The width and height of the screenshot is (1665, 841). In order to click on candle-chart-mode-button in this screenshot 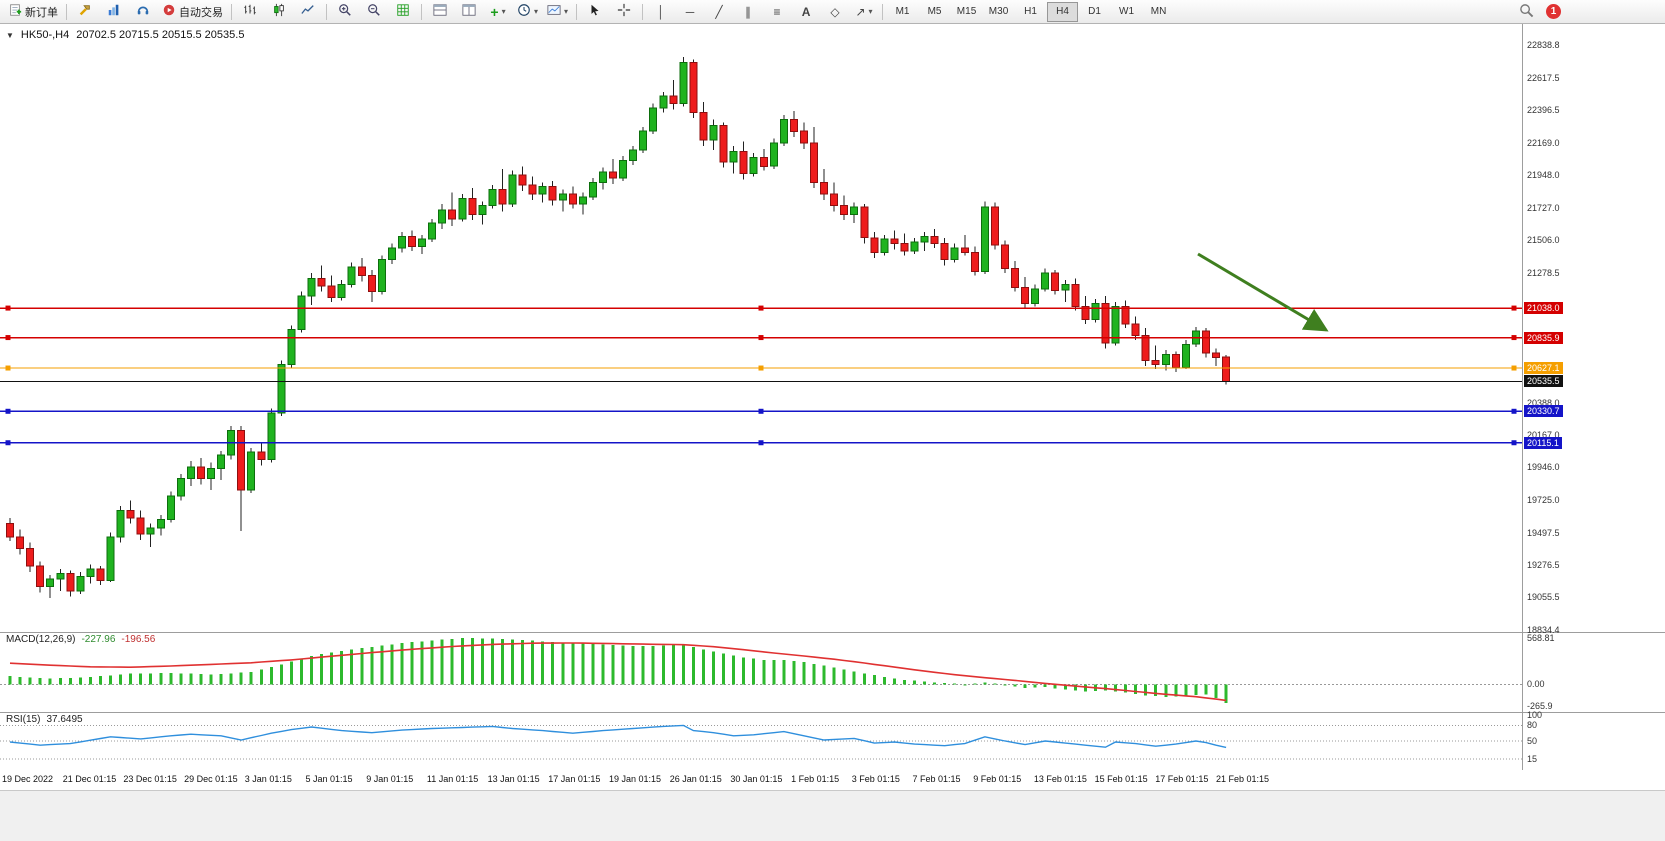, I will do `click(279, 12)`.